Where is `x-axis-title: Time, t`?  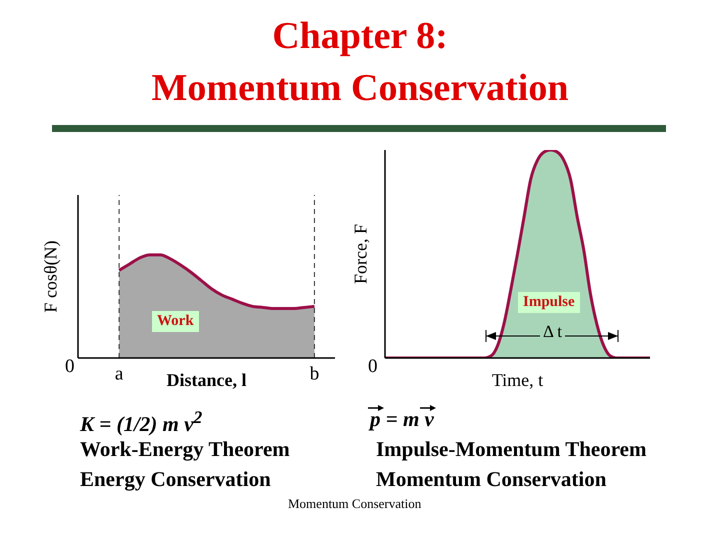 x-axis-title: Time, t is located at coordinates (518, 380).